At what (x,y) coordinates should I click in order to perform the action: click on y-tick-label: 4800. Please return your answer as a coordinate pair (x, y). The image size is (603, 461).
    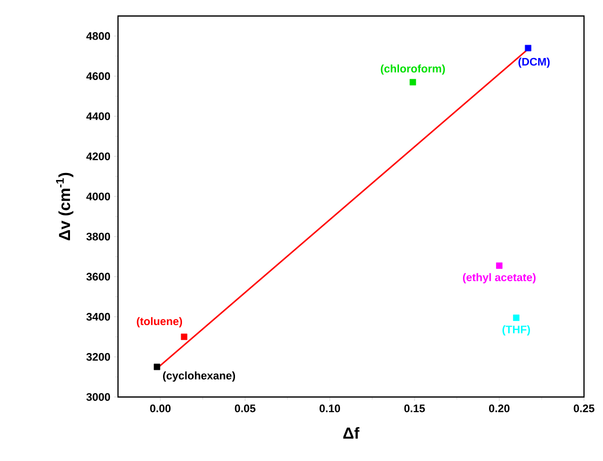
    Looking at the image, I should click on (98, 36).